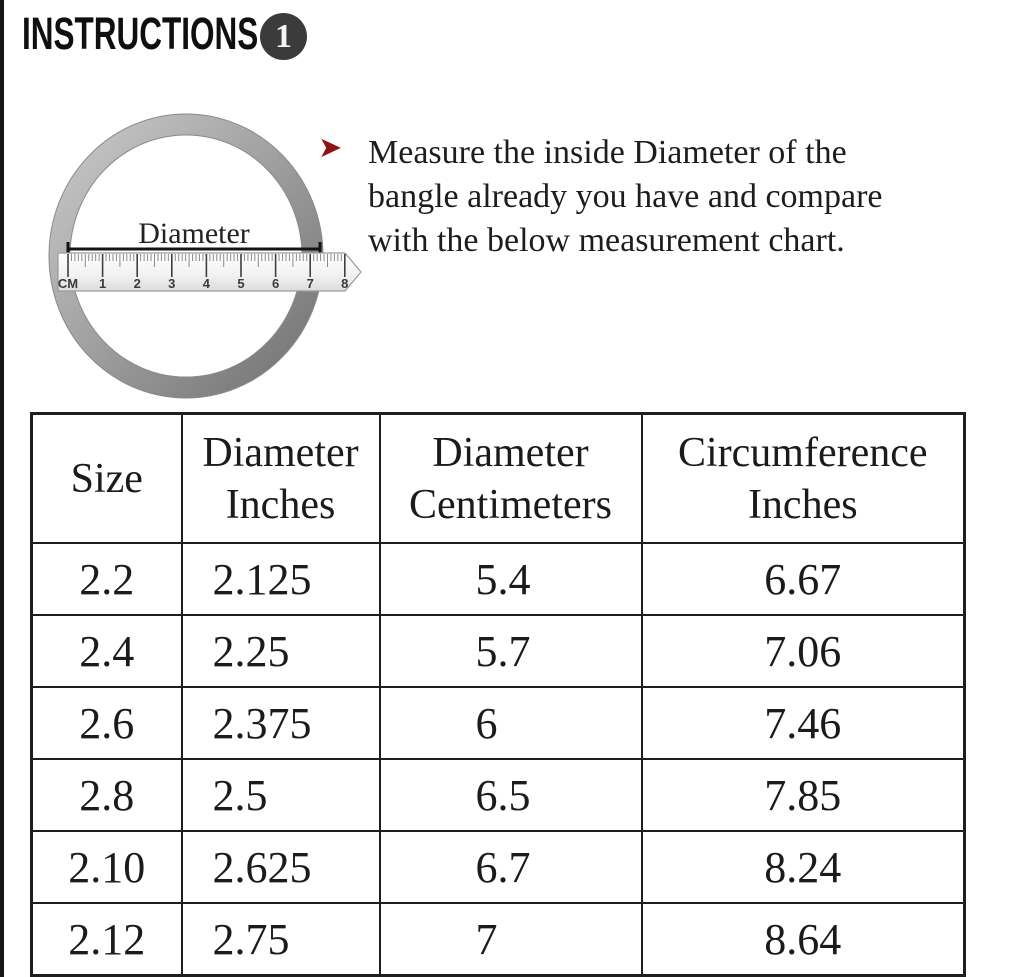  I want to click on table-cell: 2.8, so click(106, 795).